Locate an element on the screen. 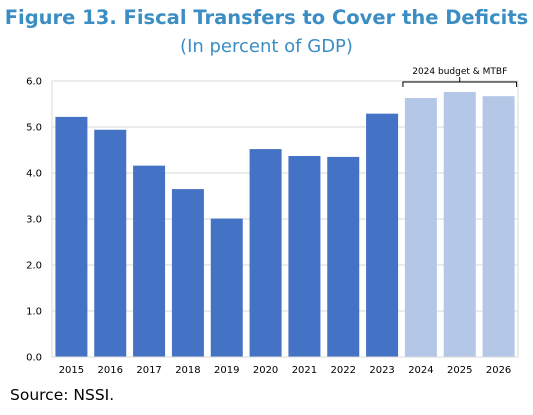  chart-subtitle: (In percent of GDP) is located at coordinates (266, 46).